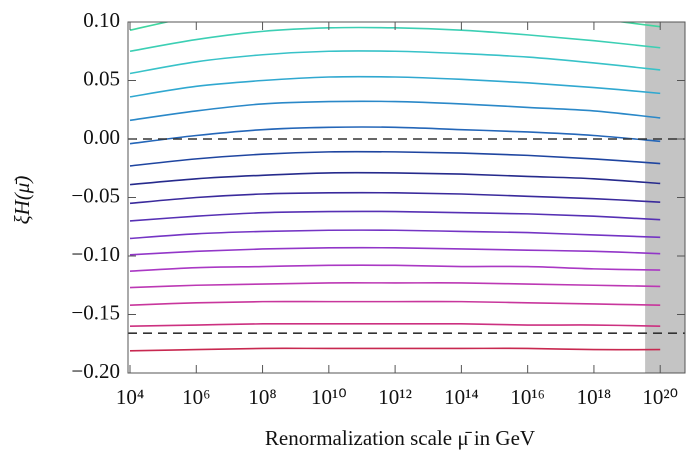 This screenshot has width=697, height=453. Describe the element at coordinates (395, 397) in the screenshot. I see `x-tick-label: 10¹²` at that location.